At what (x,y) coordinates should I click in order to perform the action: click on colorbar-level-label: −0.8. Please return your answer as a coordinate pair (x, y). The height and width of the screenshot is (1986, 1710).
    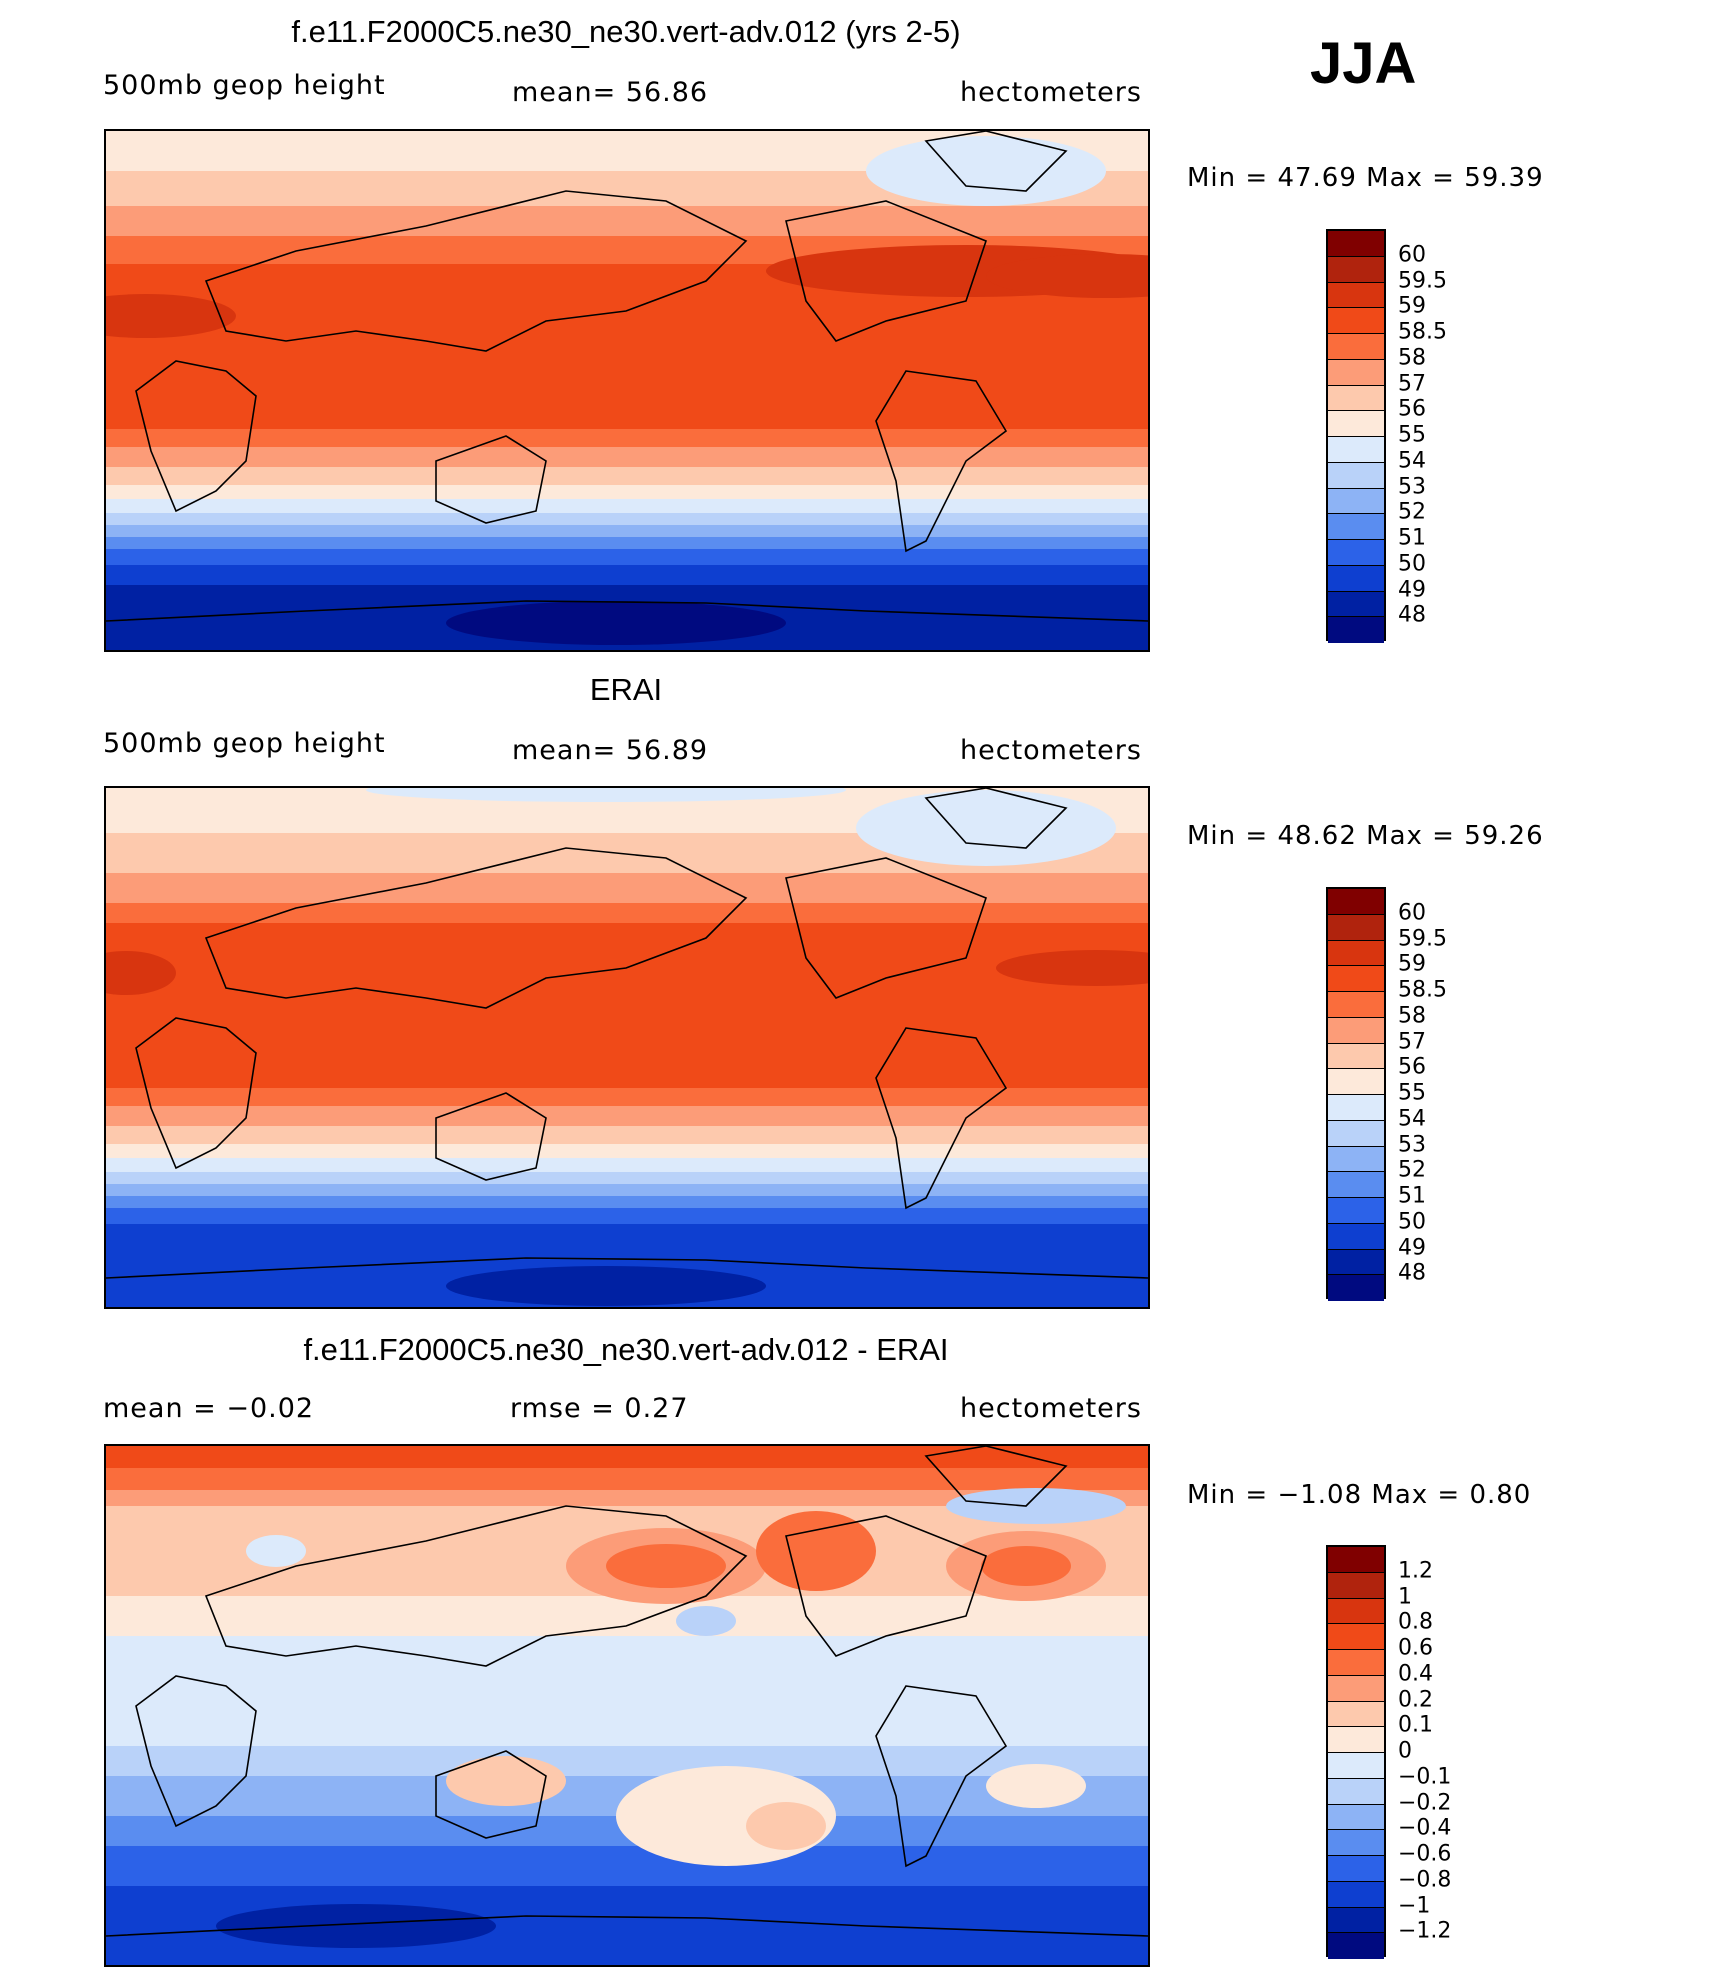
    Looking at the image, I should click on (1425, 1880).